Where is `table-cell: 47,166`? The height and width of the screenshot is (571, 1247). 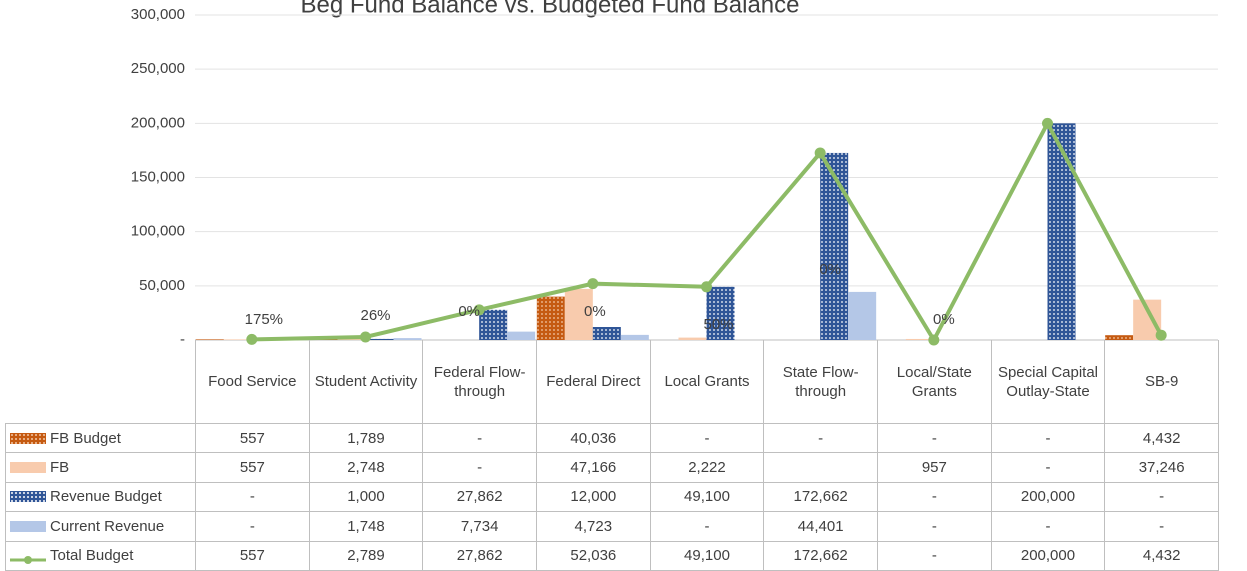
table-cell: 47,166 is located at coordinates (593, 467).